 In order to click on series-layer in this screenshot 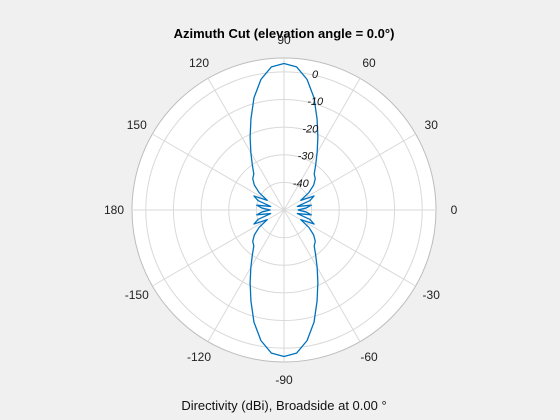, I will do `click(284, 210)`.